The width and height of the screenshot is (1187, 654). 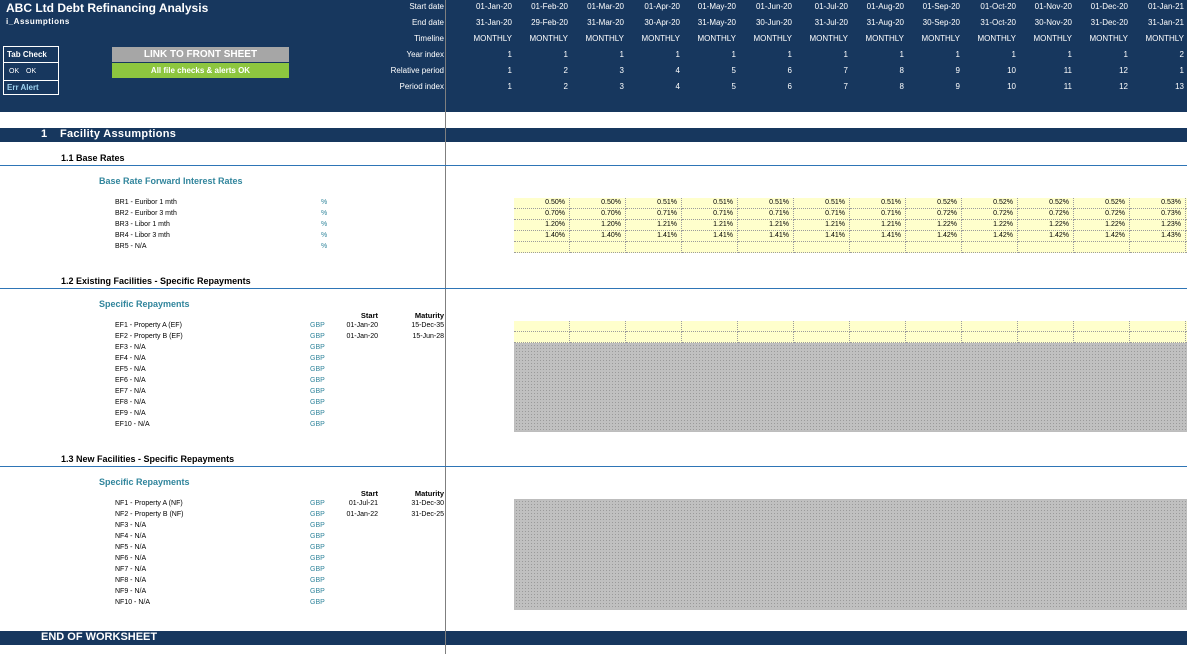 I want to click on start-date-value: 01-Jan-22, so click(x=362, y=514).